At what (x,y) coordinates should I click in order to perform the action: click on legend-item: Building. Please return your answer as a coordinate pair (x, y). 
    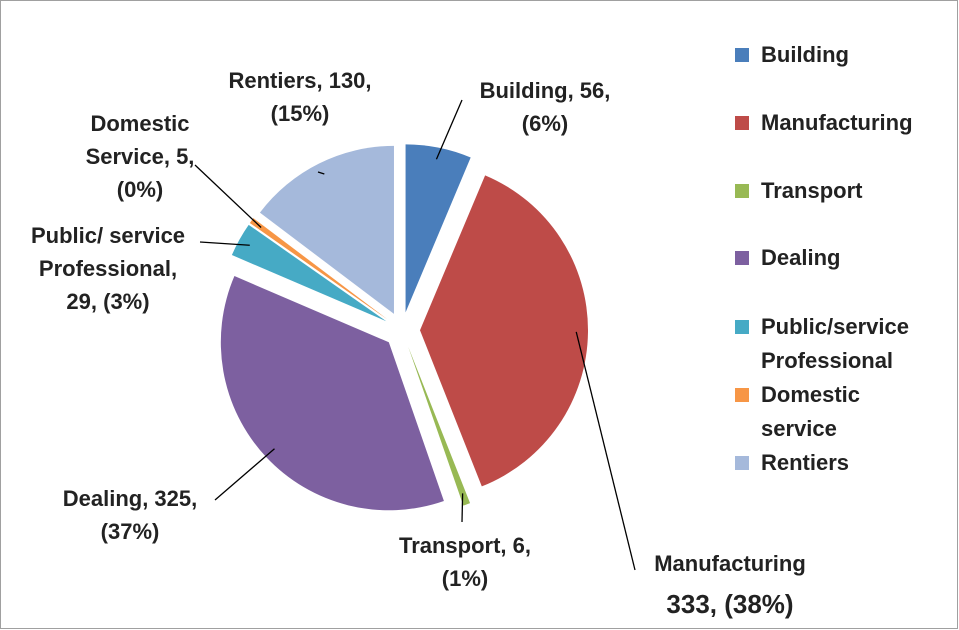
    Looking at the image, I should click on (835, 55).